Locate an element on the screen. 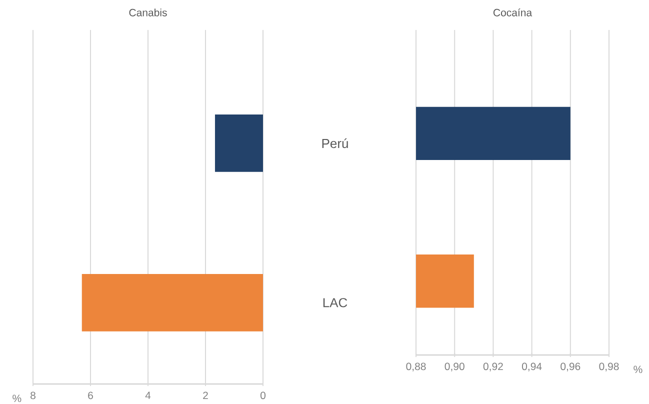 Image resolution: width=649 pixels, height=404 pixels. x-tick-label: 6 is located at coordinates (90, 396).